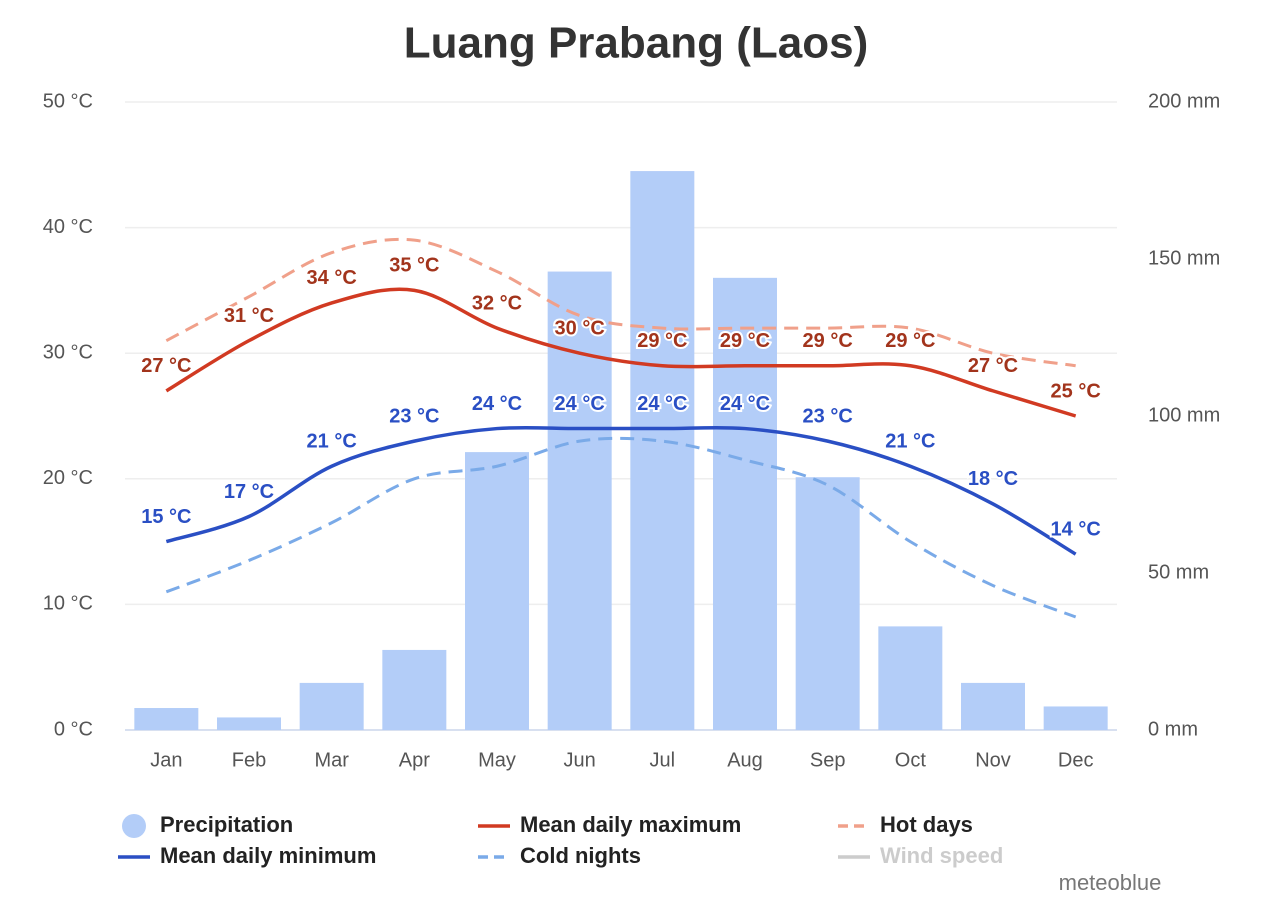  Describe the element at coordinates (1110, 882) in the screenshot. I see `credit: meteoblue` at that location.